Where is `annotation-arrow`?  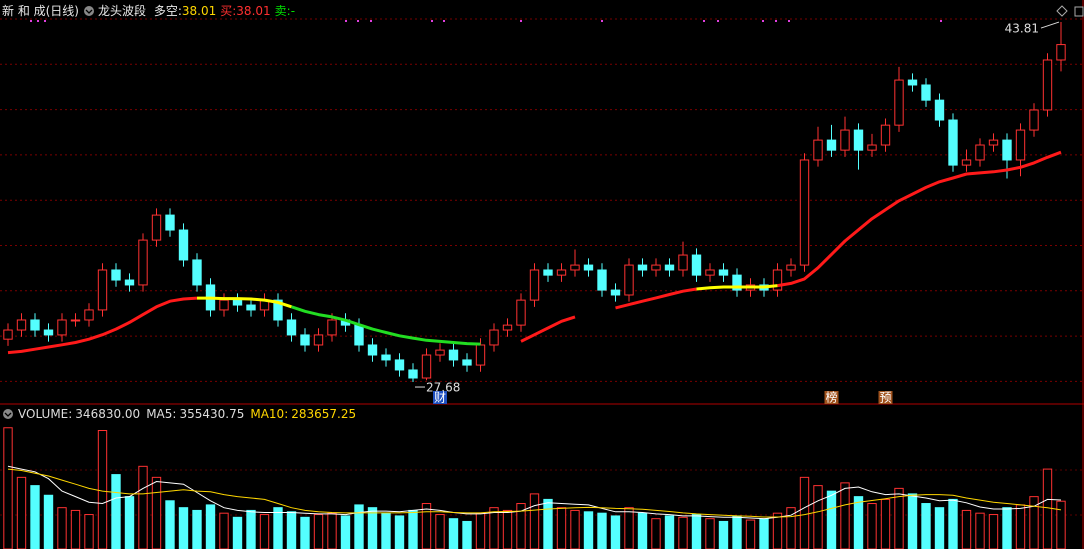 annotation-arrow is located at coordinates (1050, 25).